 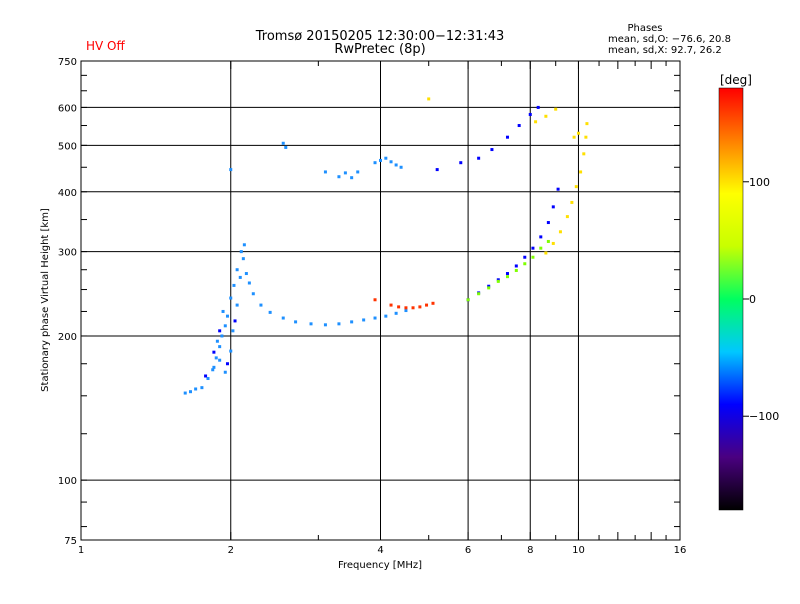 I want to click on x-tick-label: 2, so click(x=231, y=550).